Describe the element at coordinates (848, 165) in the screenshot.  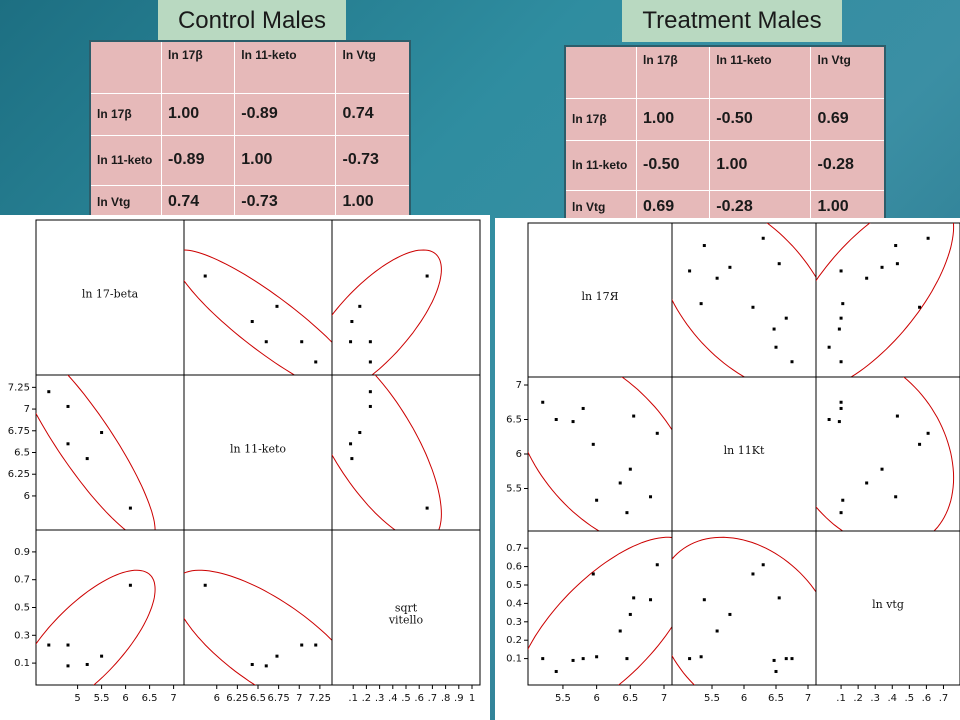
I see `correlation-value: -0.28` at that location.